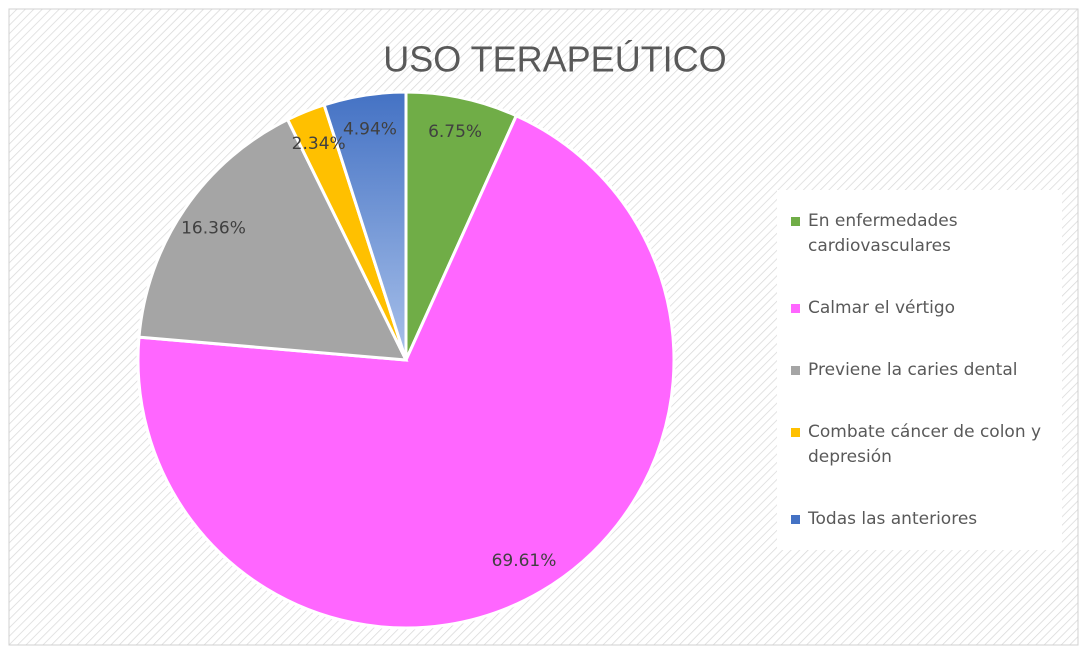 The image size is (1087, 654). I want to click on legend-item: Todas las anteriores, so click(926, 519).